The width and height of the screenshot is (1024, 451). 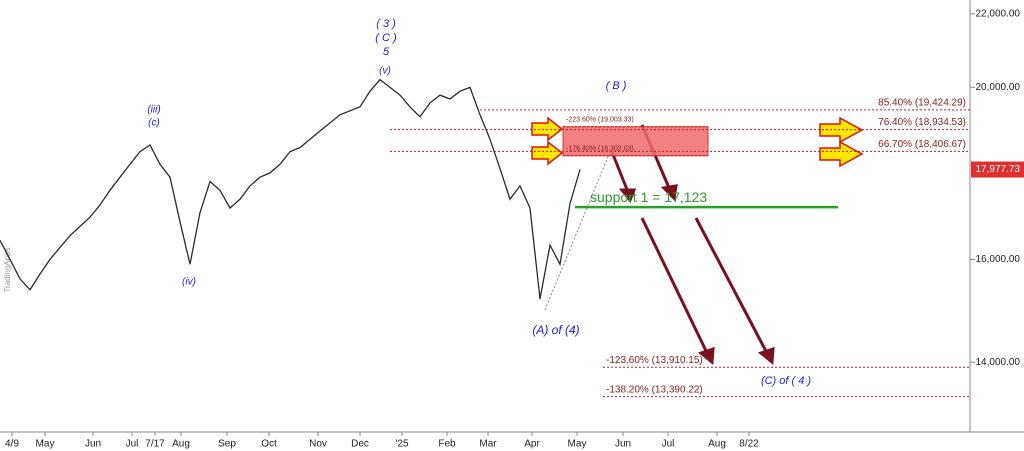 I want to click on wave-label: (v), so click(x=385, y=71).